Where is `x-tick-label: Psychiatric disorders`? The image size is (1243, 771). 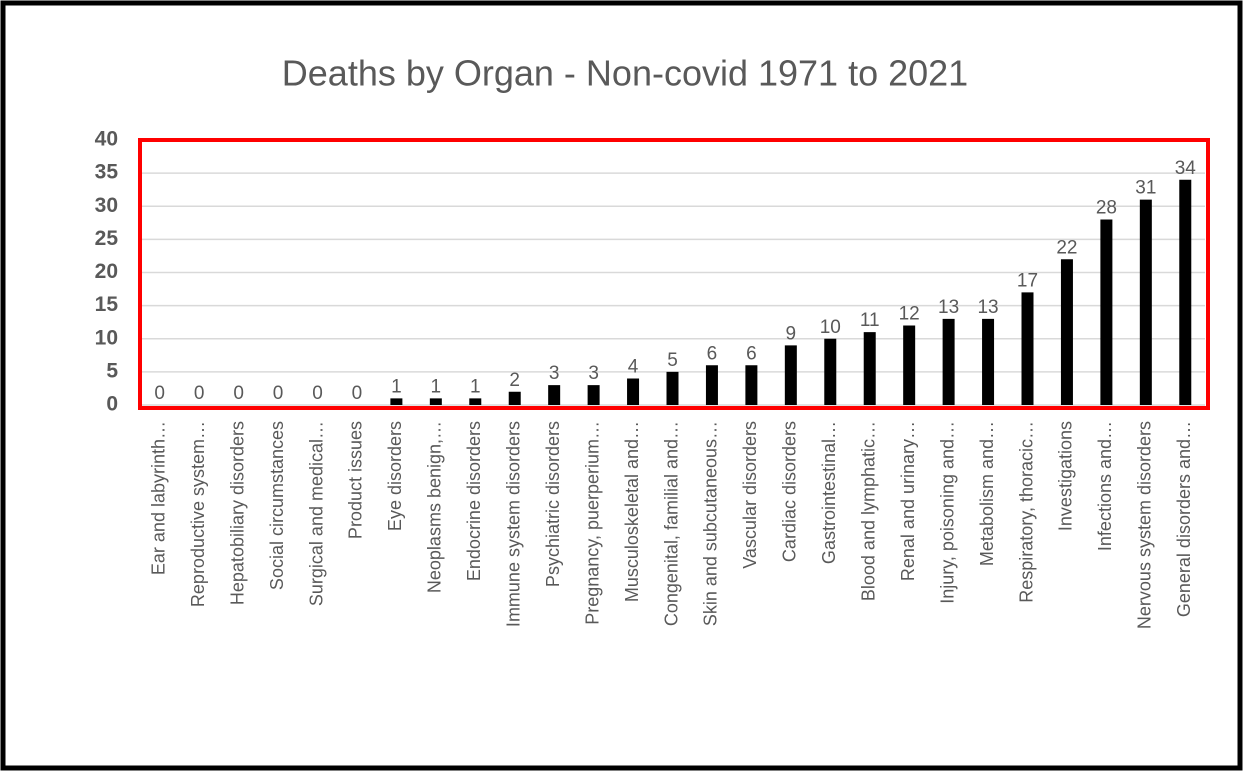
x-tick-label: Psychiatric disorders is located at coordinates (553, 504).